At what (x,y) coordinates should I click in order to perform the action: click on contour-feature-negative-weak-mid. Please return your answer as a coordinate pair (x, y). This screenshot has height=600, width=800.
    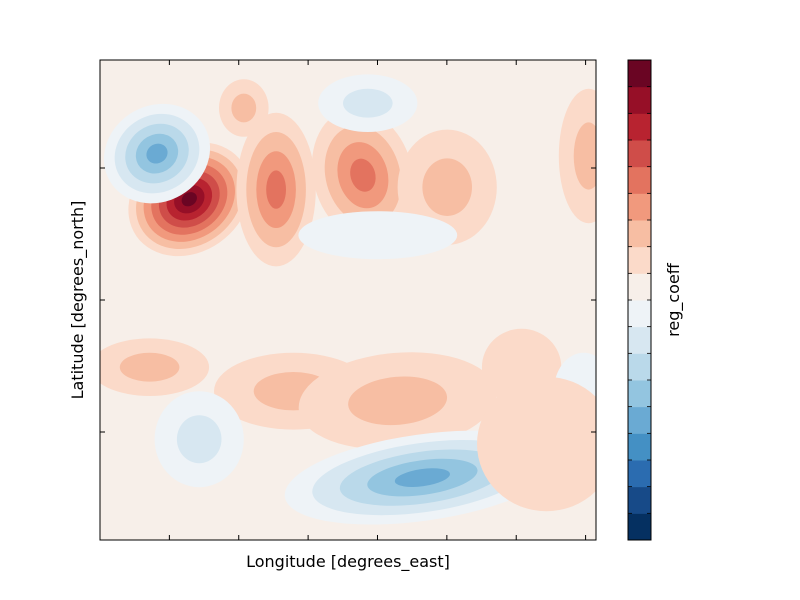
    Looking at the image, I should click on (378, 235).